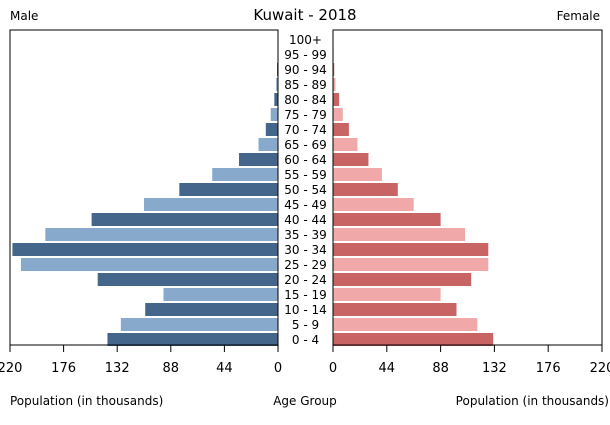  Describe the element at coordinates (305, 265) in the screenshot. I see `age-group-label: 25 - 29` at that location.